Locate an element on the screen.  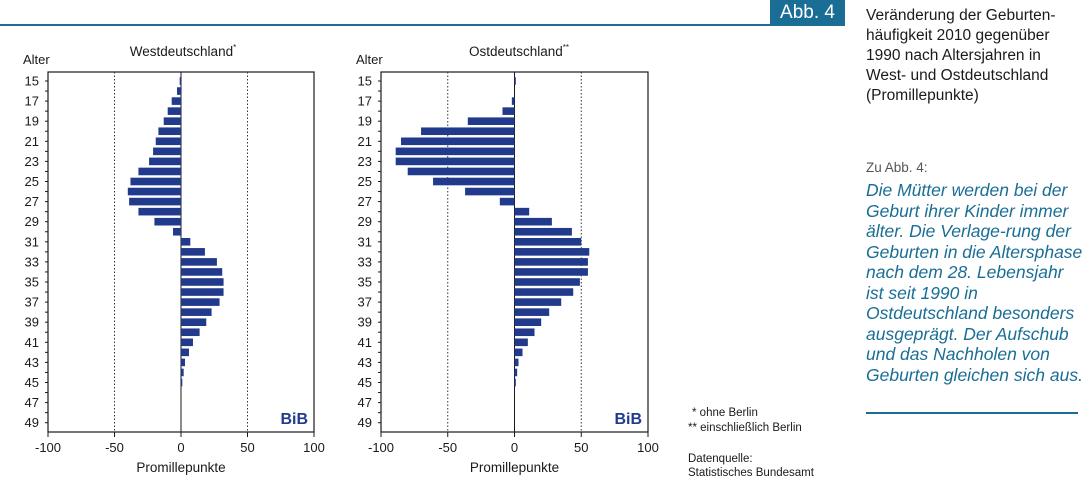
west-x-tick-label: 50 is located at coordinates (247, 447).